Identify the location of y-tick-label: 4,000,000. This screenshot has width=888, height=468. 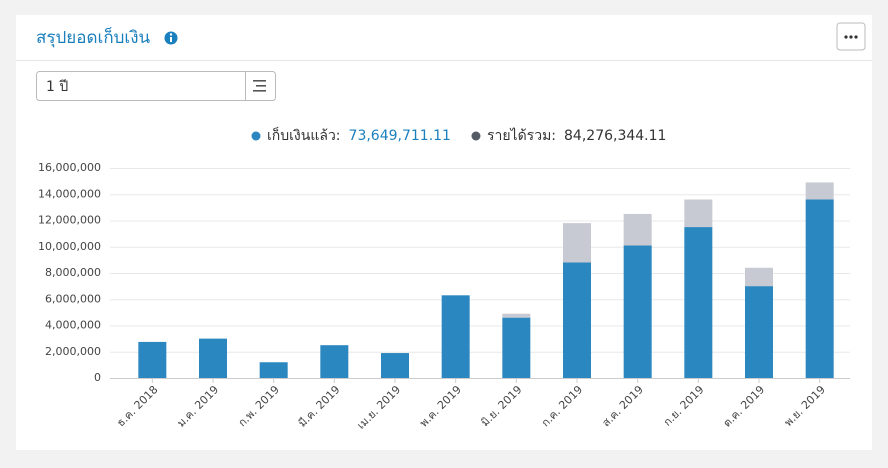
(73, 325).